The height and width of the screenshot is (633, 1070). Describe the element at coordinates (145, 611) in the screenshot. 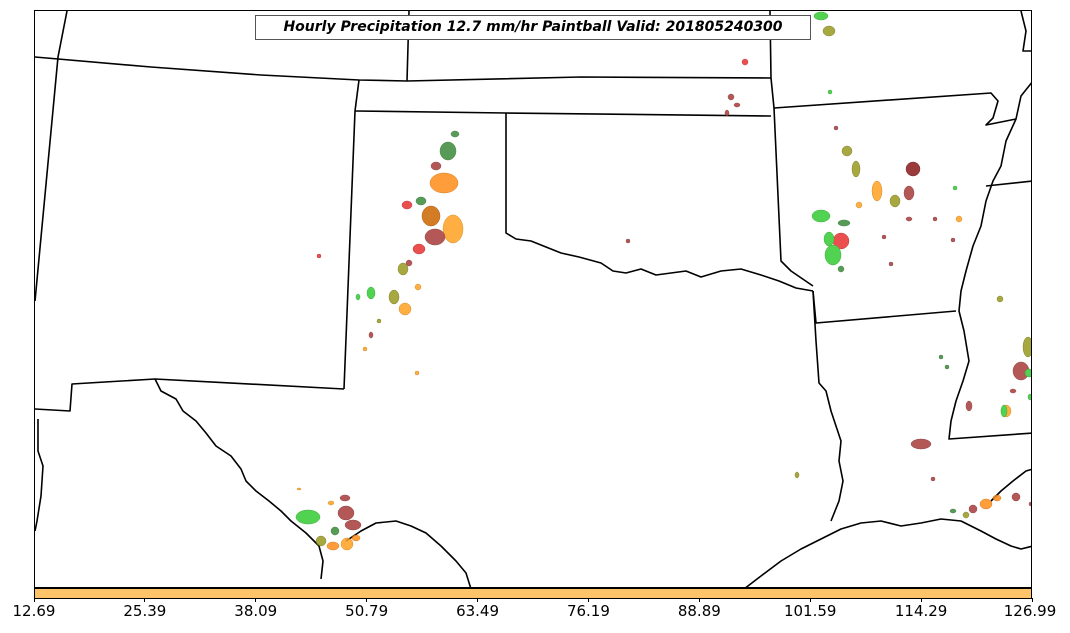

I see `colorbar-tick-label: 25.39` at that location.